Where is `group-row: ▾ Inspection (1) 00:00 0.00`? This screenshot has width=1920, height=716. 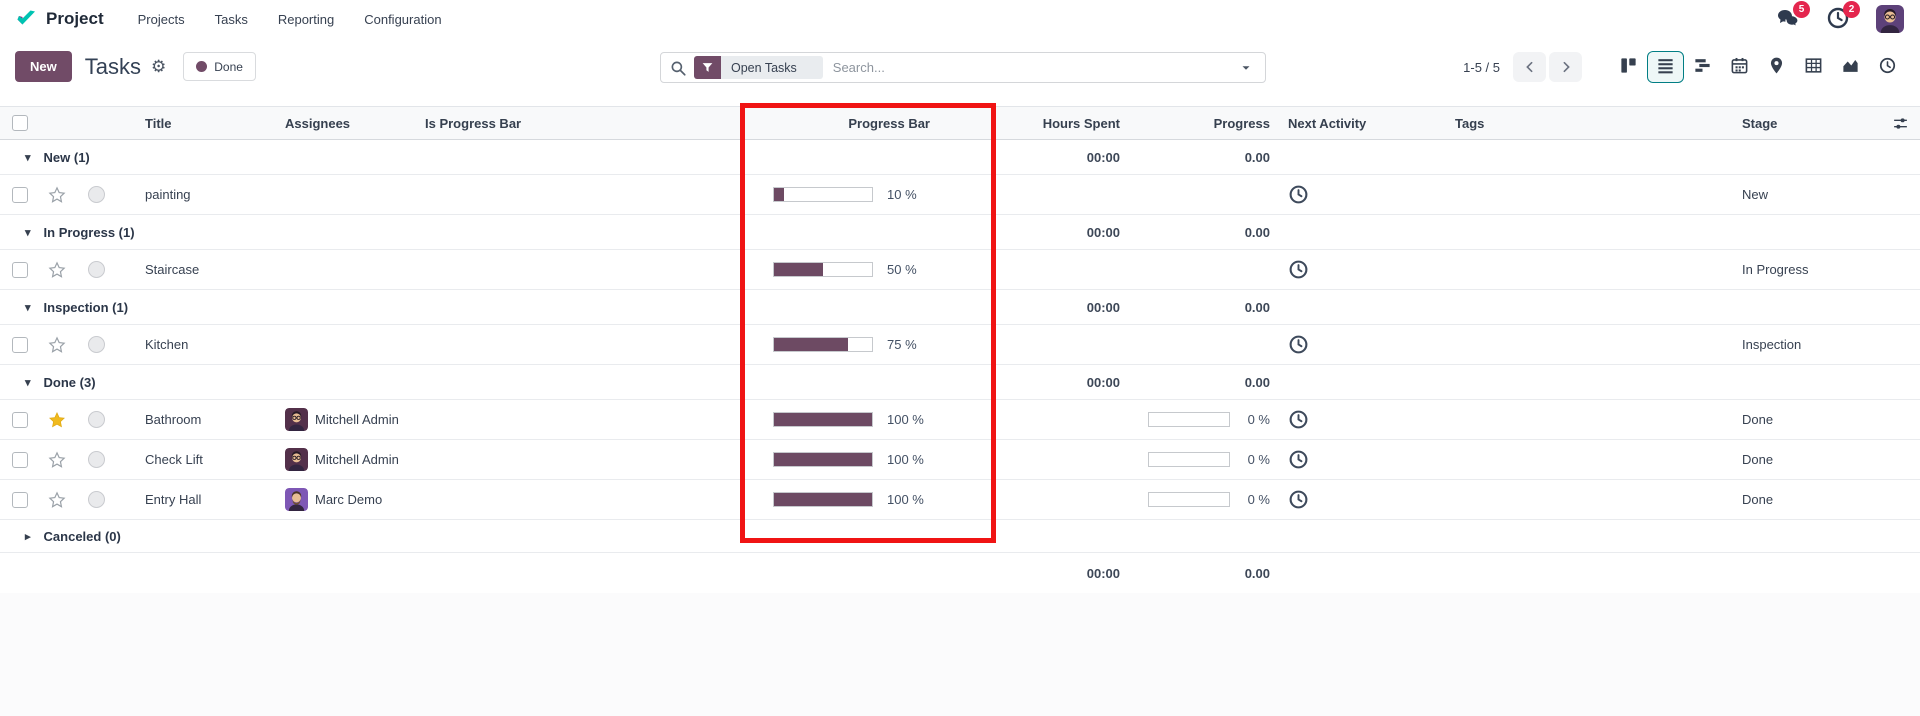
group-row: ▾ Inspection (1) 00:00 0.00 is located at coordinates (960, 307).